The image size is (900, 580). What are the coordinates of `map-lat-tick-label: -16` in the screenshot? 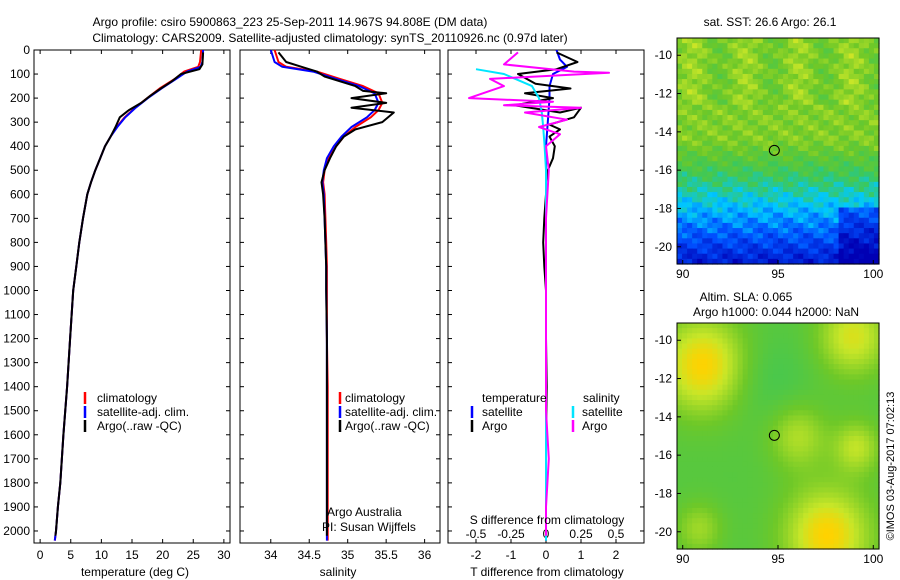 It's located at (664, 170).